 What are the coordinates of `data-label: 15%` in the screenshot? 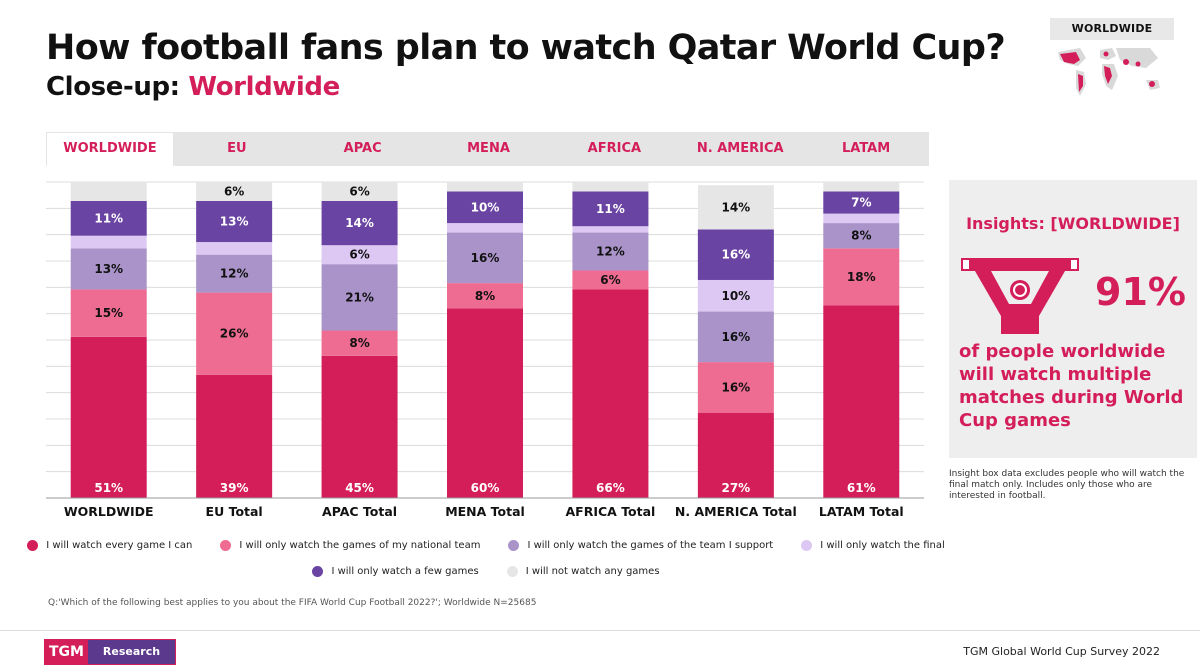 It's located at (108, 313).